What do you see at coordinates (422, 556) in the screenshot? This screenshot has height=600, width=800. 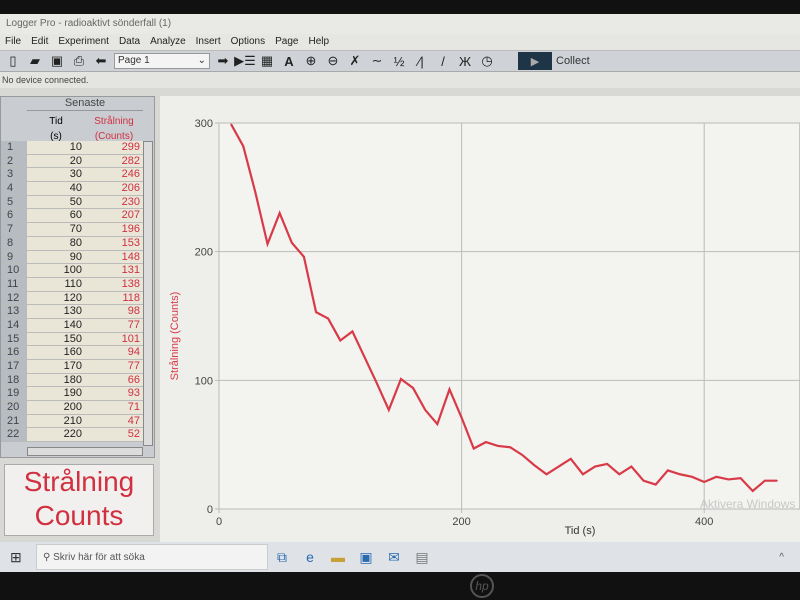 I see `logger-pro-icon: ▤` at bounding box center [422, 556].